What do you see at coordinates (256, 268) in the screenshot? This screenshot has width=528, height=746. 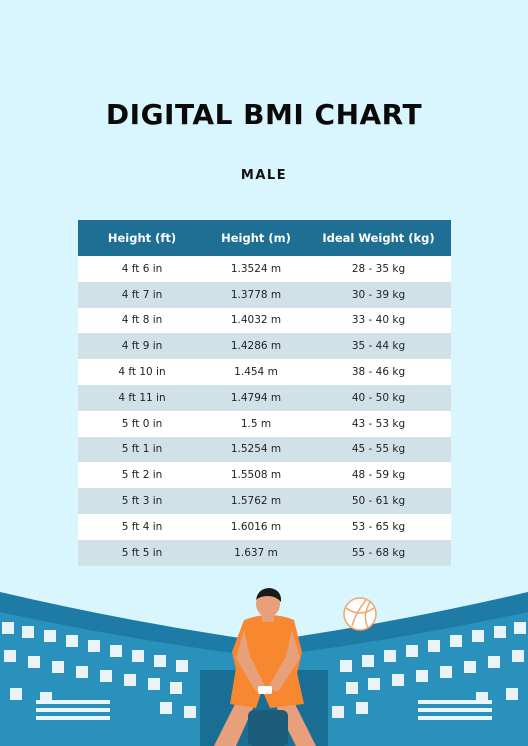 I see `cell-height-m: 1.3524 m` at bounding box center [256, 268].